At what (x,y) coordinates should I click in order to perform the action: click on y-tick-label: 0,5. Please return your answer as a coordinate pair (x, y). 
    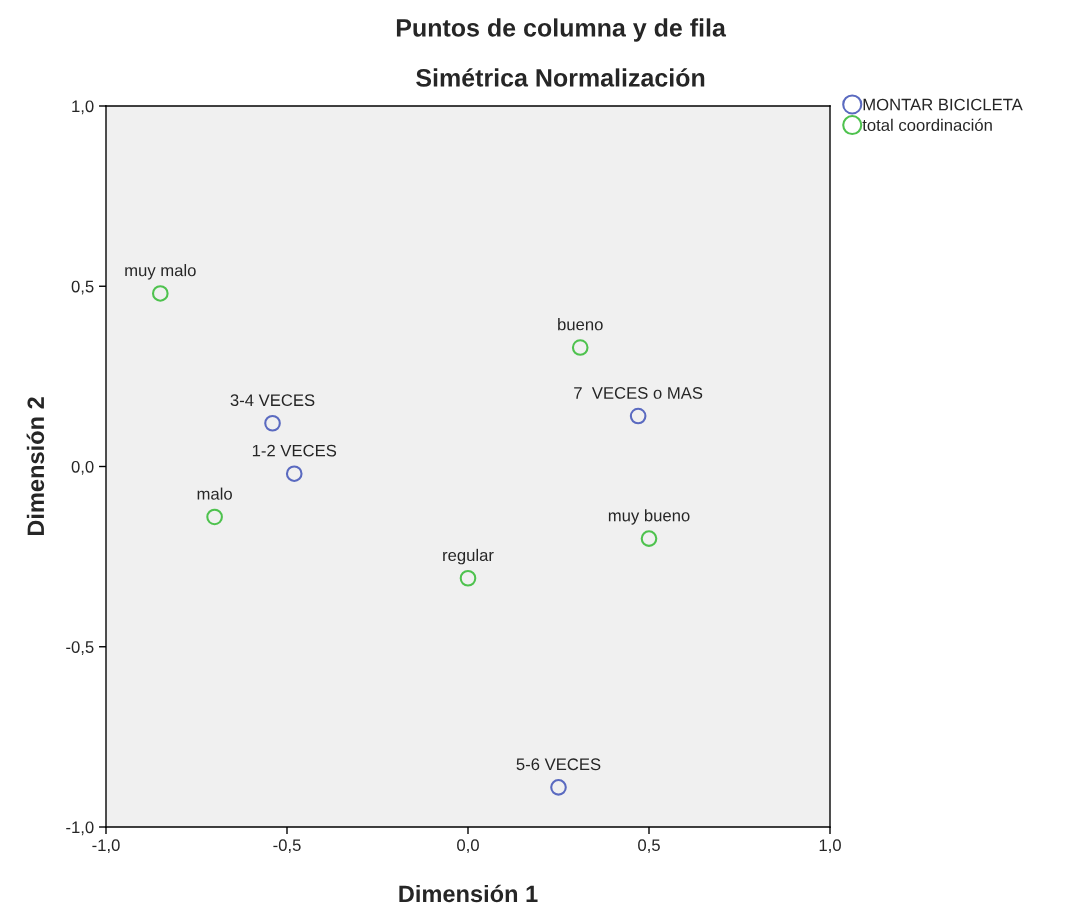
    Looking at the image, I should click on (82, 287).